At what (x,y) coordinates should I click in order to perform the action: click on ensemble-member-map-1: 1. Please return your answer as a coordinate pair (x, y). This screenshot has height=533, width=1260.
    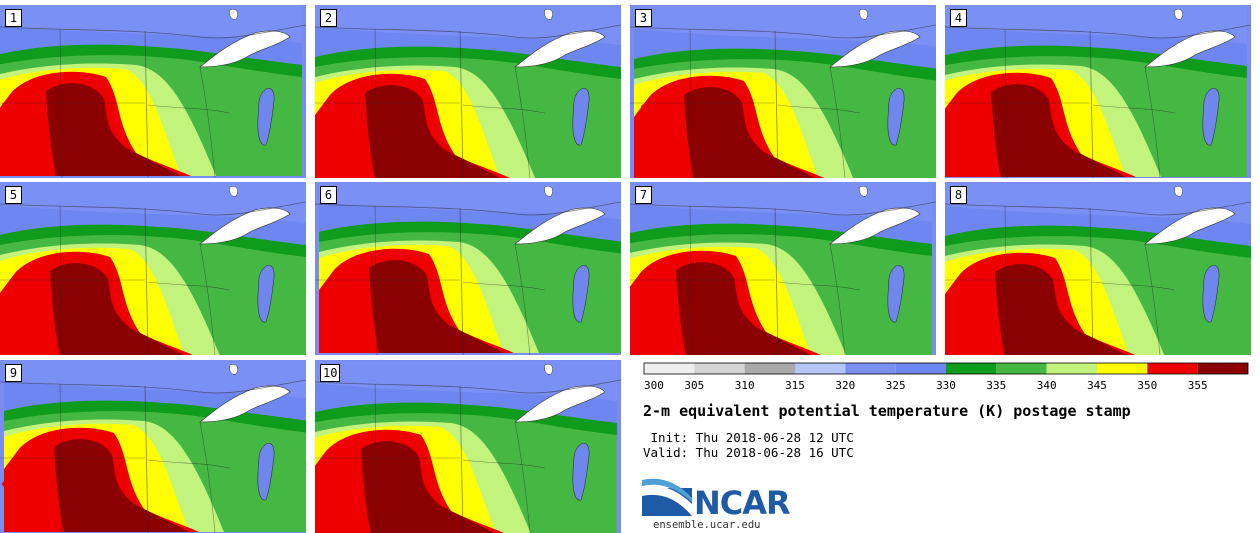
    Looking at the image, I should click on (153, 91).